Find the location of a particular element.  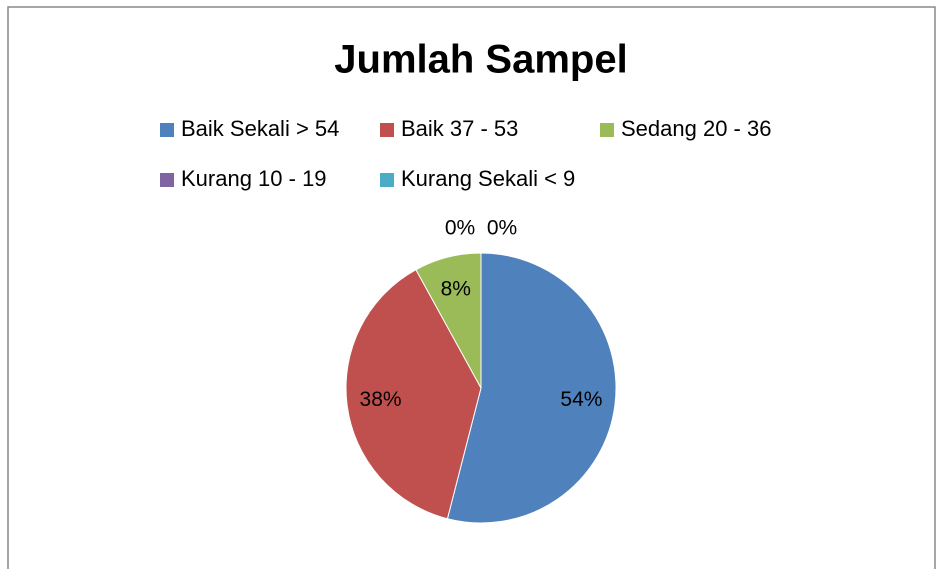

data-label: 54% is located at coordinates (581, 399).